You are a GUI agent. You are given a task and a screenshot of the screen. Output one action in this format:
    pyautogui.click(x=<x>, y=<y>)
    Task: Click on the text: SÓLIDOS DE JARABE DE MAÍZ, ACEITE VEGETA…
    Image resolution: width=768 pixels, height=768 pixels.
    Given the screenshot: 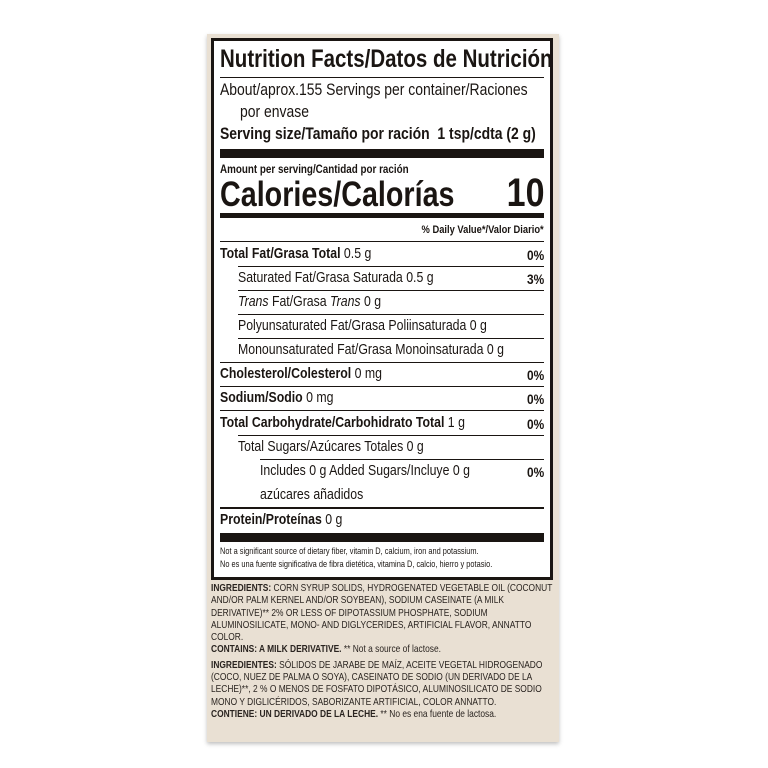 What is the action you would take?
    pyautogui.click(x=377, y=683)
    